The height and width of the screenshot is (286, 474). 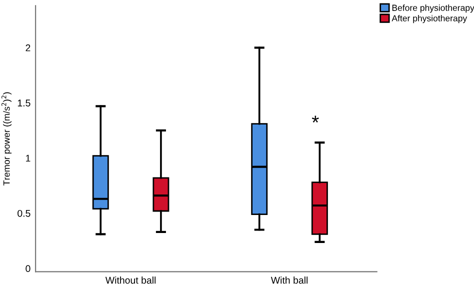 What do you see at coordinates (130, 280) in the screenshot?
I see `x-tick-label: Without ball` at bounding box center [130, 280].